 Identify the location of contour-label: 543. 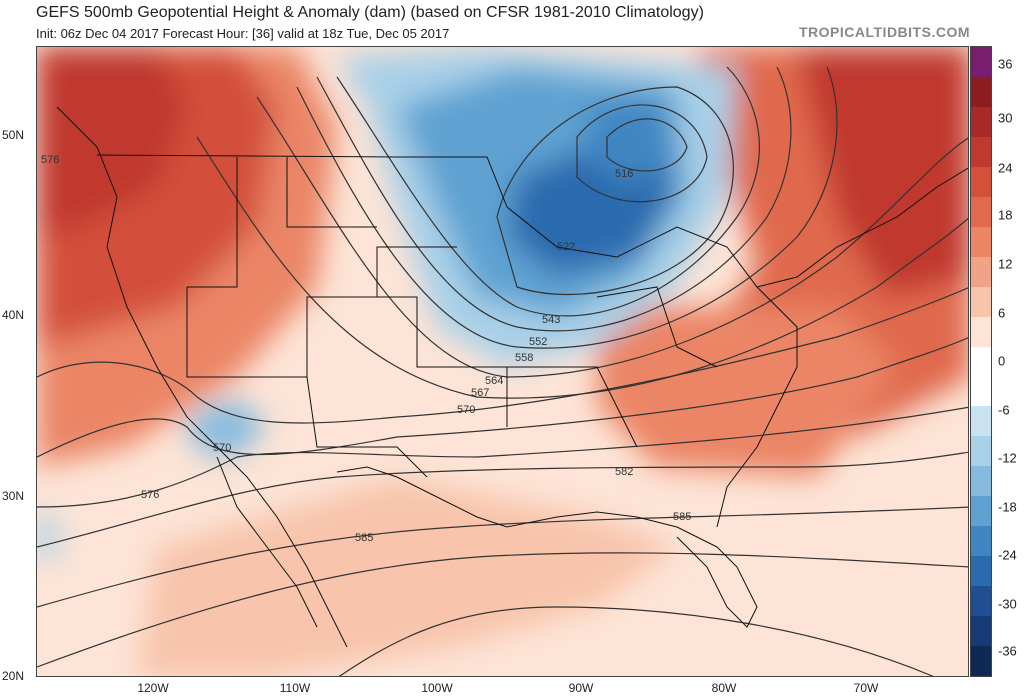
(551, 320).